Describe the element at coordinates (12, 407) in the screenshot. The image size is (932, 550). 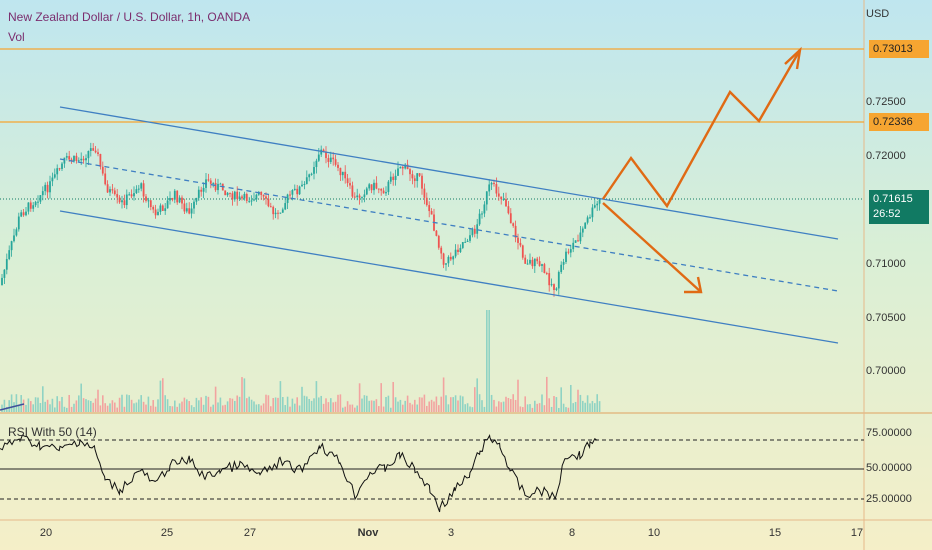
I see `drawing-fragment` at that location.